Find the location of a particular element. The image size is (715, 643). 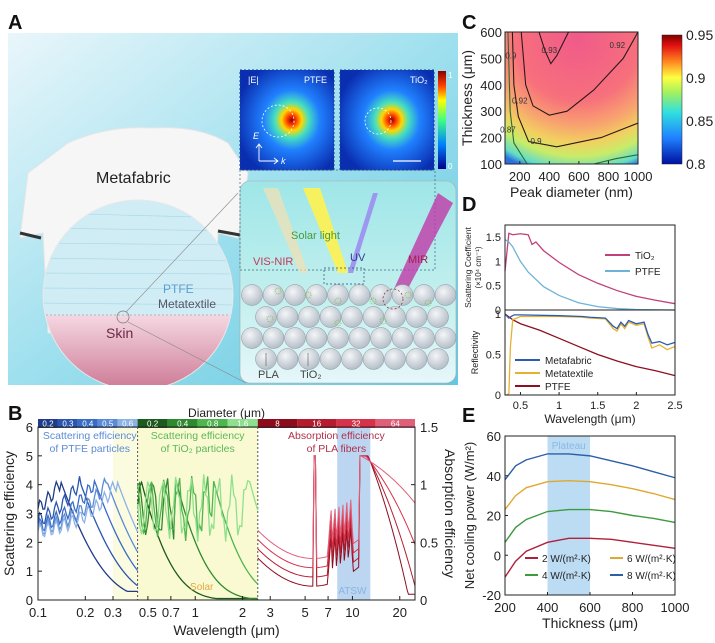

y2-tick-label: 1 is located at coordinates (423, 485).